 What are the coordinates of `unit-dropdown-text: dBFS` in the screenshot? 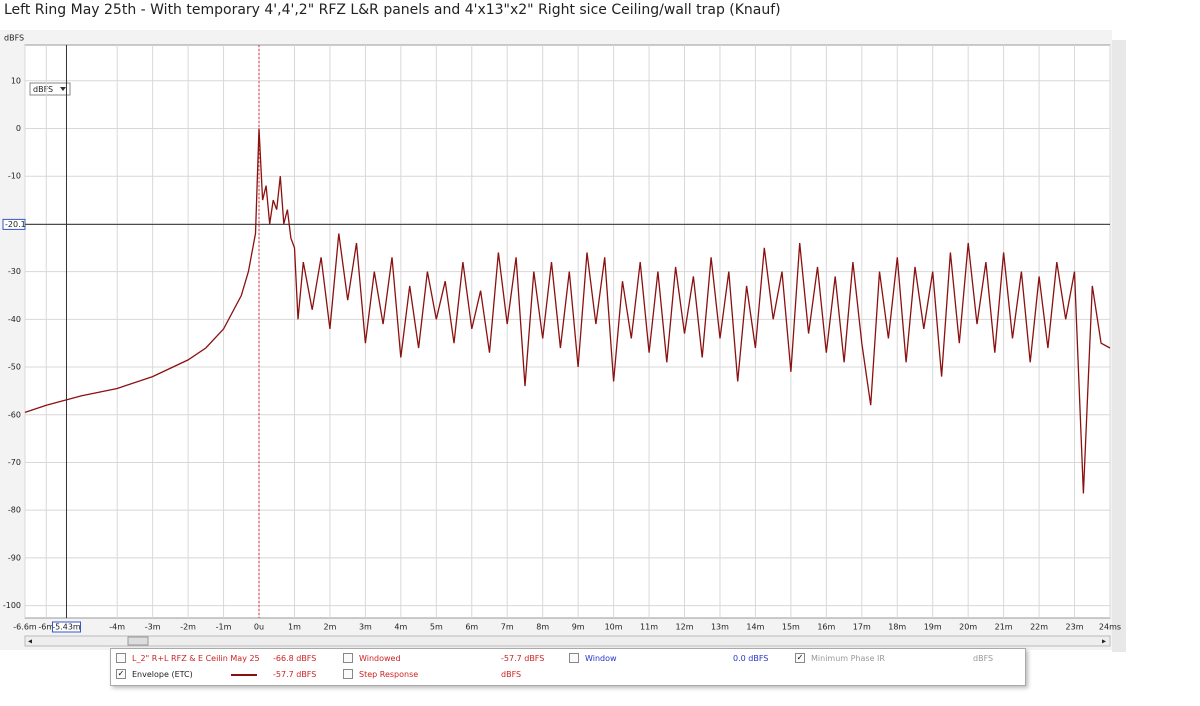 It's located at (43, 89).